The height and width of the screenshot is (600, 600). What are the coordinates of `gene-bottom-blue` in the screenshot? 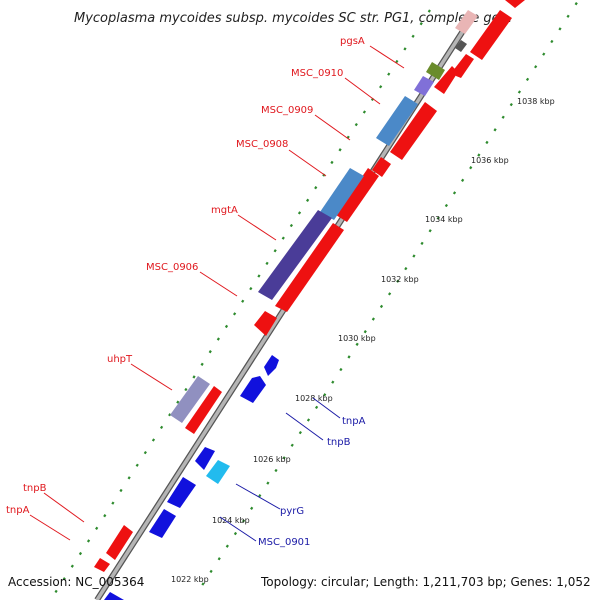 It's located at (114, 596).